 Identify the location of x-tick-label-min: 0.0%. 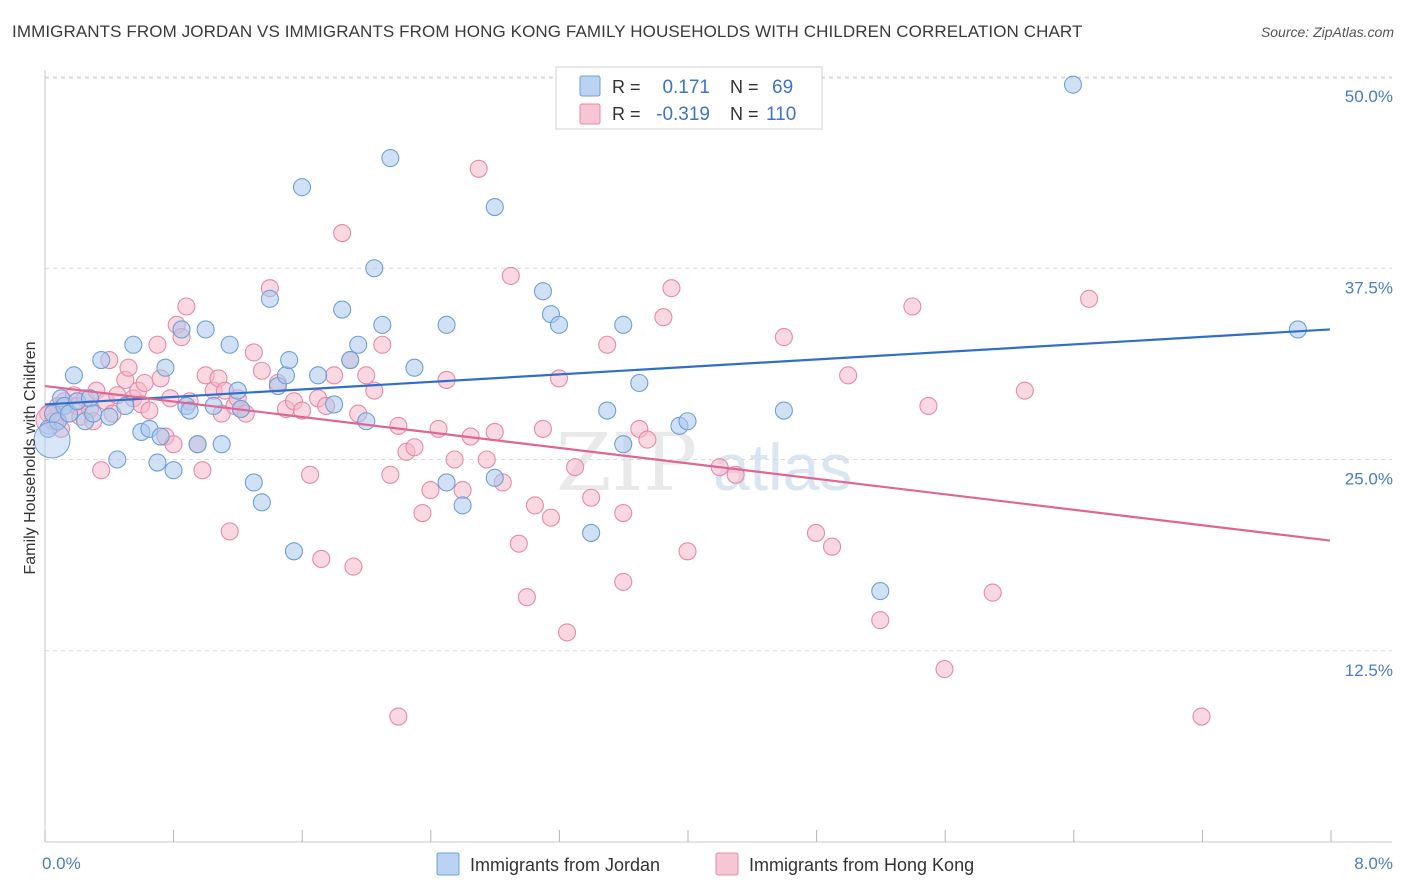
(61, 863).